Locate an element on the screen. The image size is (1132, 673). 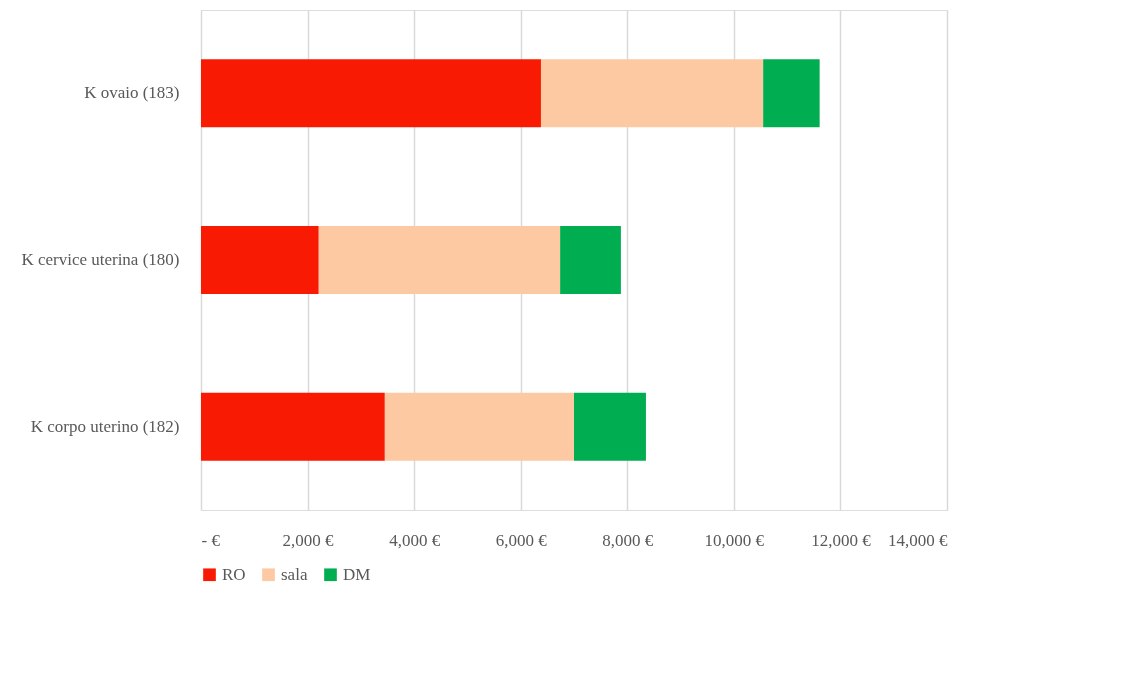
y-tick-label: K ovaio (183) is located at coordinates (132, 93).